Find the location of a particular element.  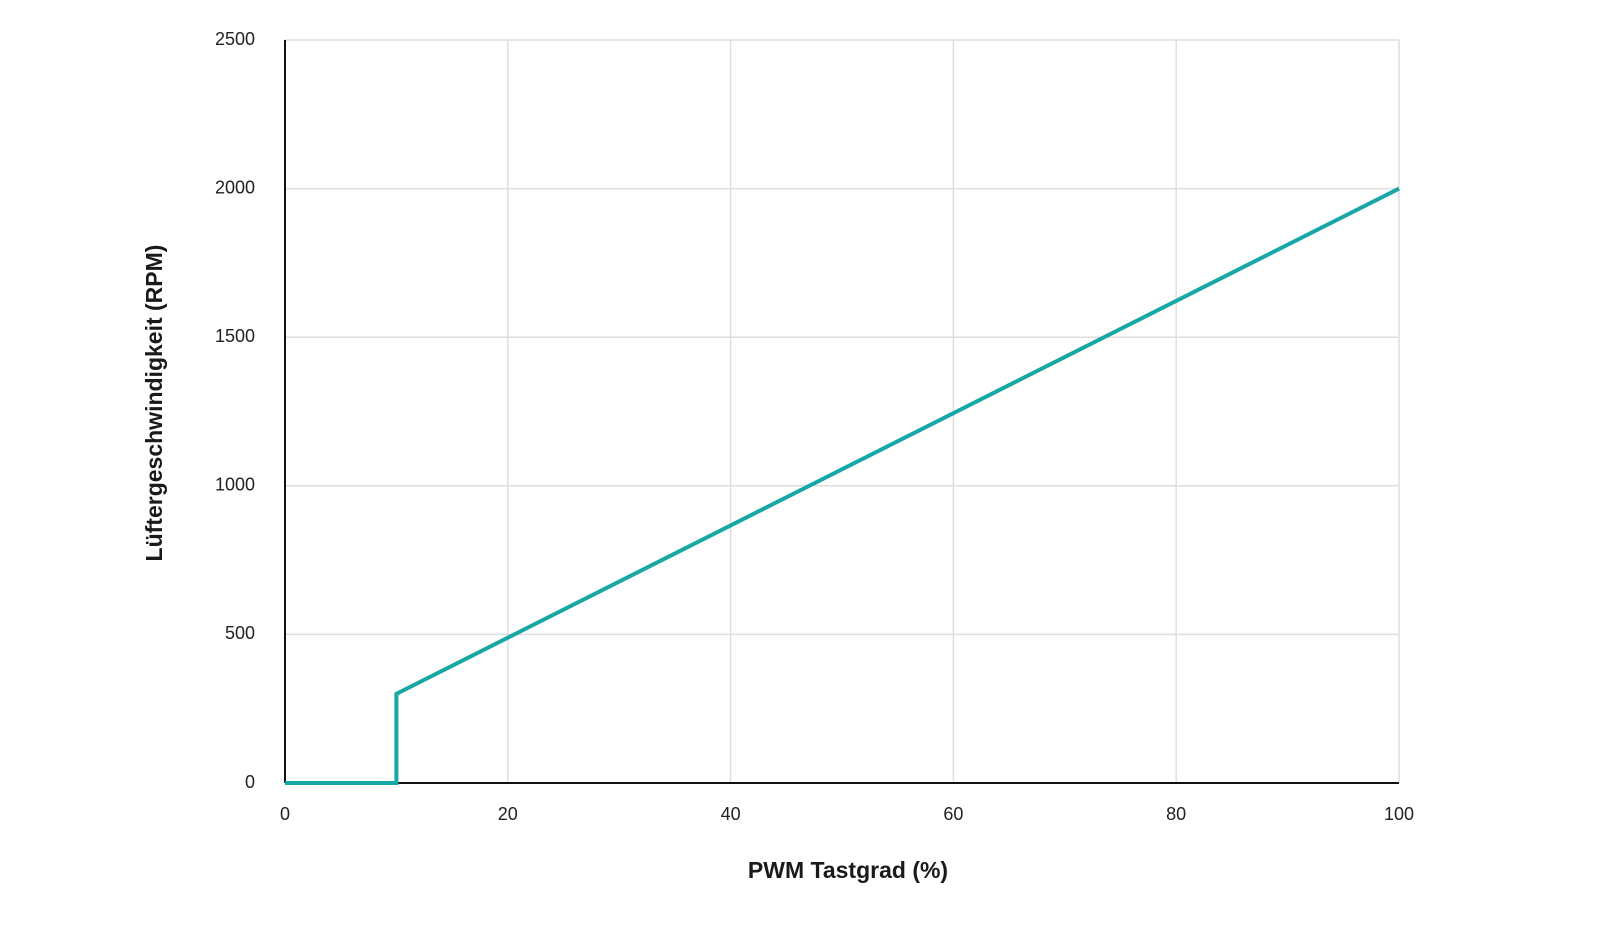

x-tick-label: 0 is located at coordinates (285, 814).